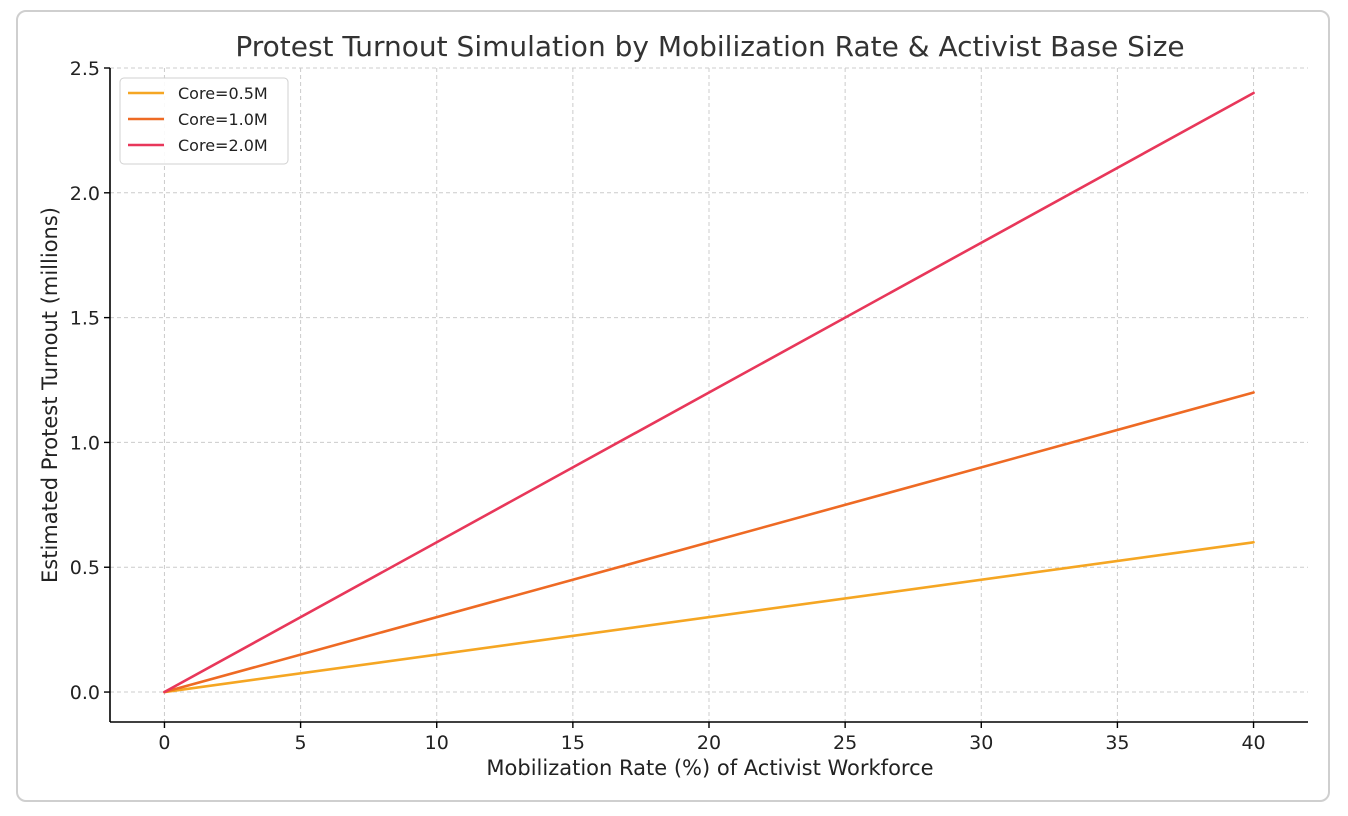 Image resolution: width=1348 pixels, height=816 pixels. Describe the element at coordinates (223, 93) in the screenshot. I see `legend-label: Core=0.5M` at that location.